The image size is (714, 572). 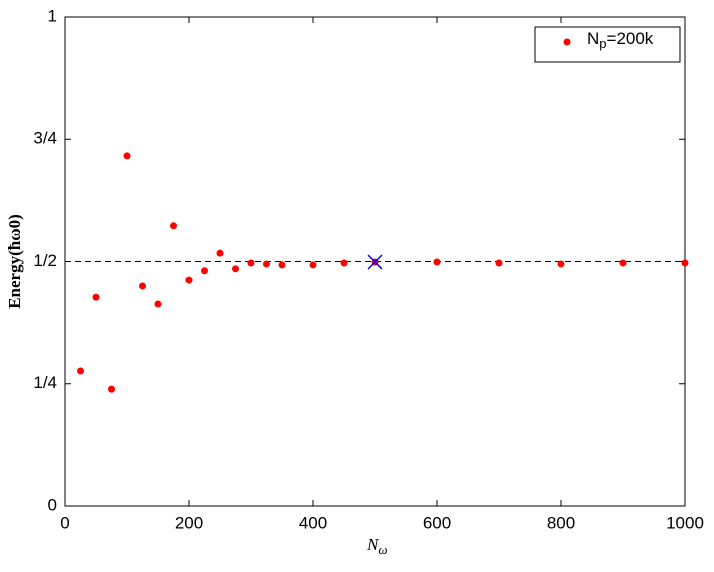 I want to click on y-tick-label: 1/2, so click(x=45, y=260).